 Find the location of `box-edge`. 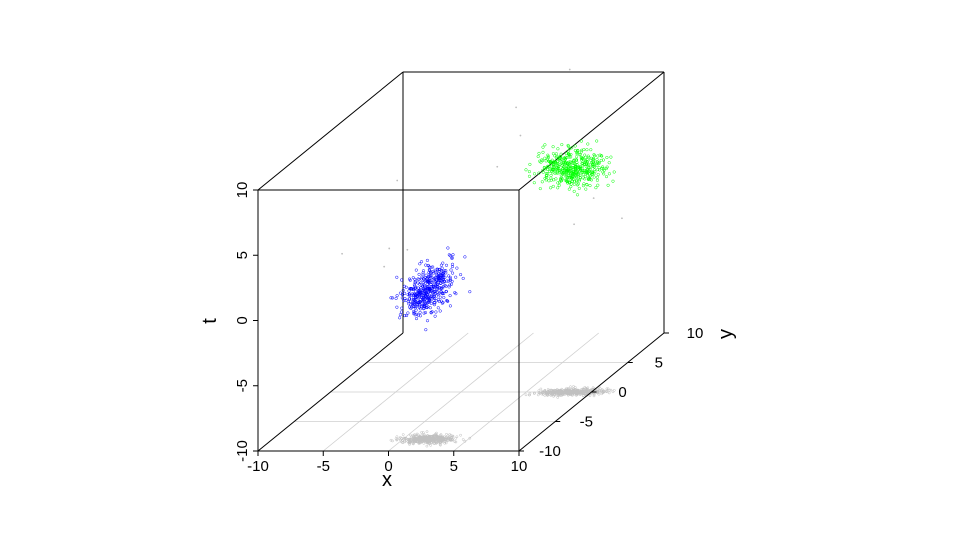

box-edge is located at coordinates (591, 131).